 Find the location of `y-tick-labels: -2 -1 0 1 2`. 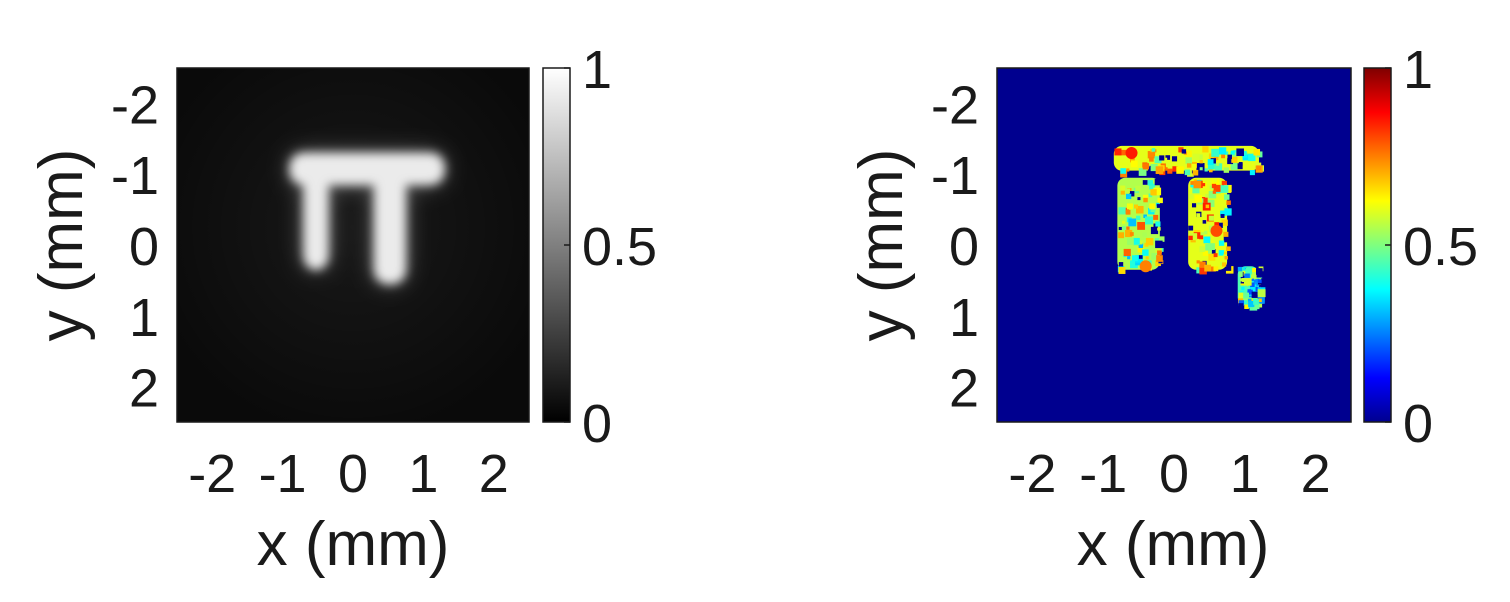

y-tick-labels: -2 -1 0 1 2 is located at coordinates (135, 246).